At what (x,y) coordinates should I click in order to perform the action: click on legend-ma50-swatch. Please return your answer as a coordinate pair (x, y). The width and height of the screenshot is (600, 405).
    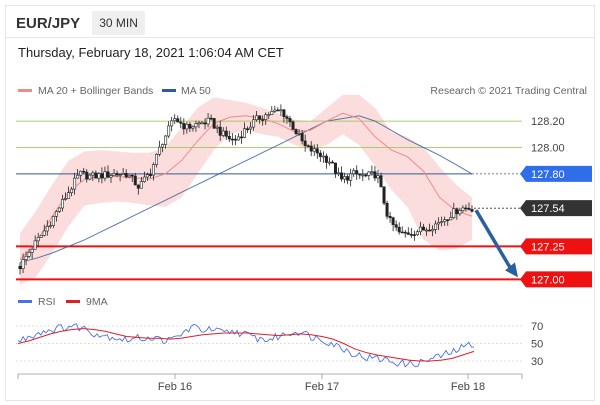
    Looking at the image, I should click on (169, 90).